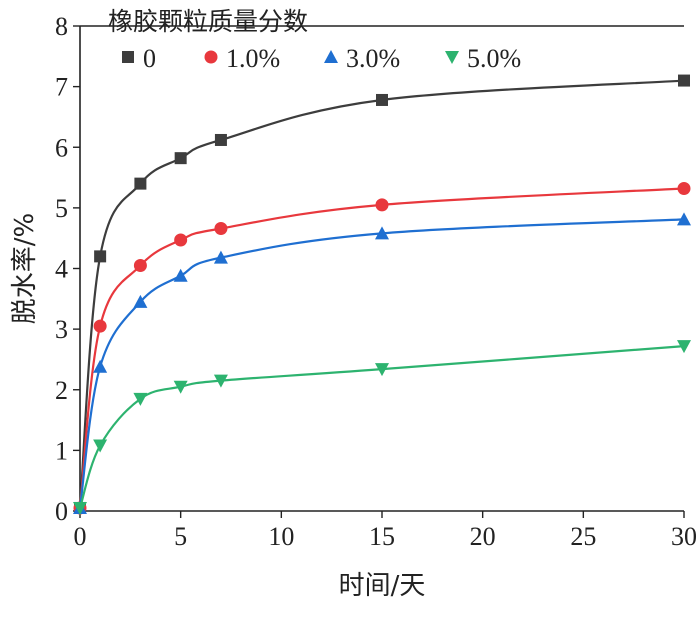 The image size is (700, 619). Describe the element at coordinates (61, 26) in the screenshot. I see `y-tick-label: 8` at that location.